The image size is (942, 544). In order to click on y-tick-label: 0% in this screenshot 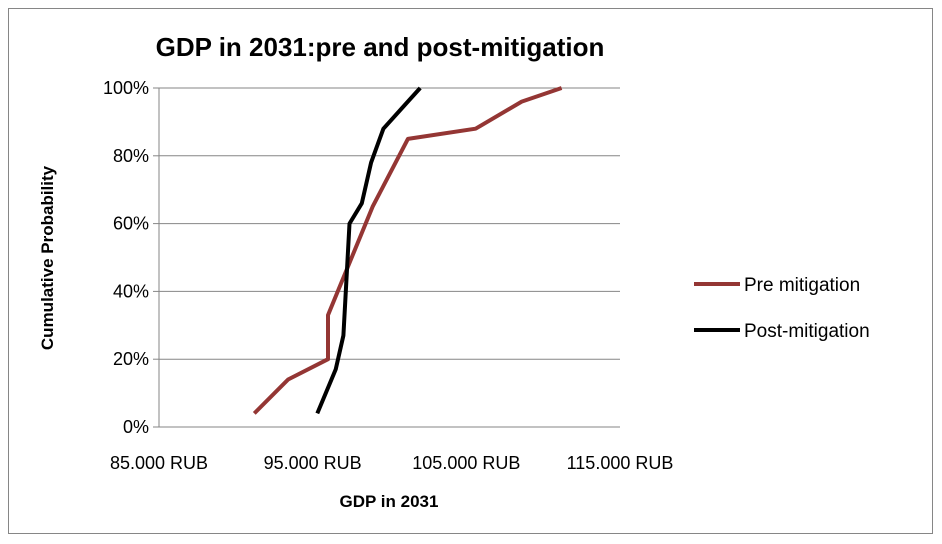, I will do `click(136, 427)`.